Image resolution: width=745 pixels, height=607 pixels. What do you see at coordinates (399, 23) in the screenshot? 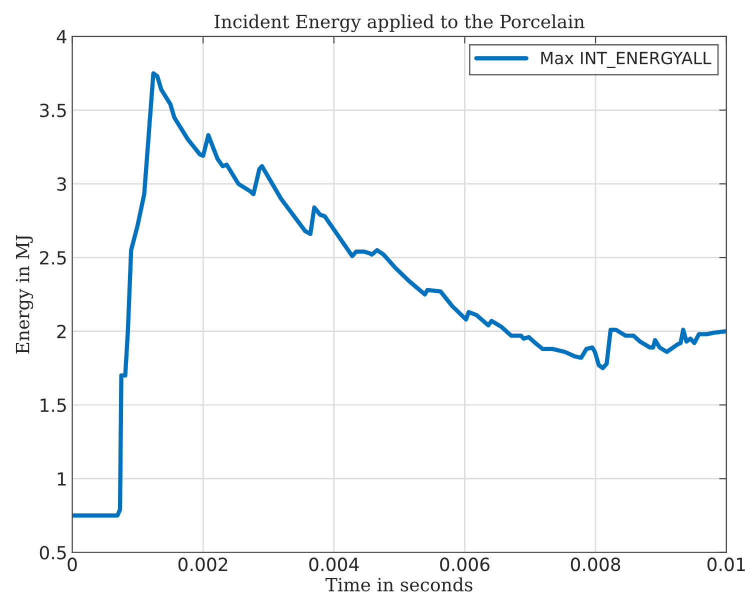
I see `chart-title: Incident Energy applied to the Porcelain` at bounding box center [399, 23].